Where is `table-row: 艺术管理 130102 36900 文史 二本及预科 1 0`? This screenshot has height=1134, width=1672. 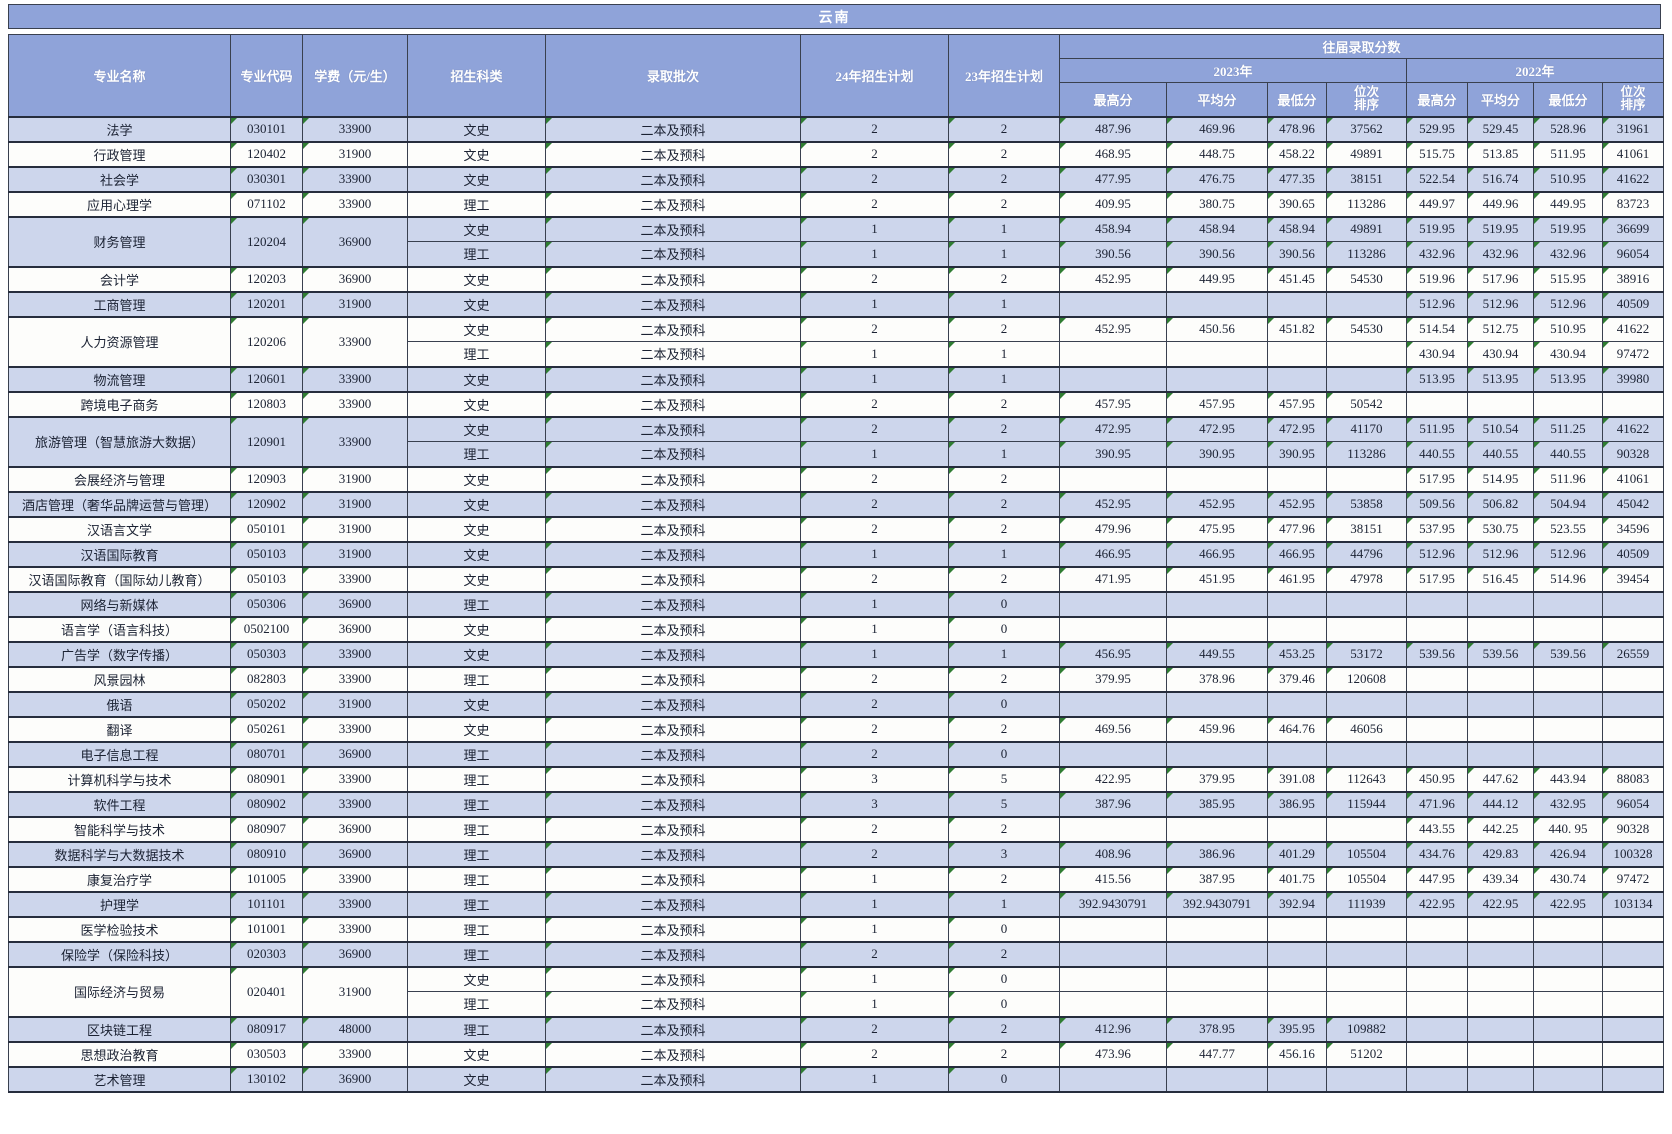
table-row: 艺术管理 130102 36900 文史 二本及预科 1 0 is located at coordinates (836, 1079).